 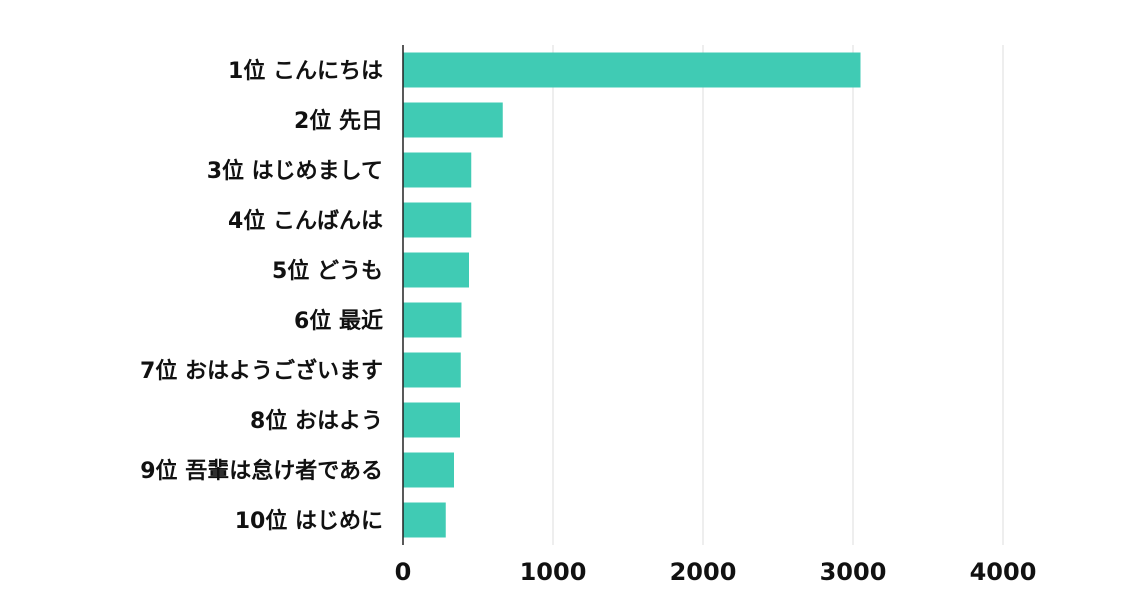 What do you see at coordinates (309, 521) in the screenshot?
I see `category-label-10: 10位 はじめに` at bounding box center [309, 521].